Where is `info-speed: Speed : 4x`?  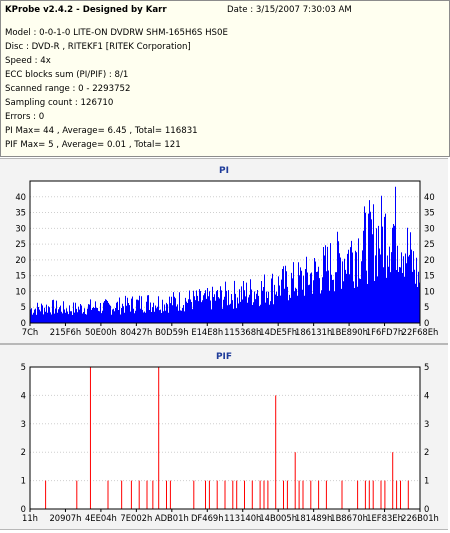
info-speed: Speed : 4x is located at coordinates (28, 61).